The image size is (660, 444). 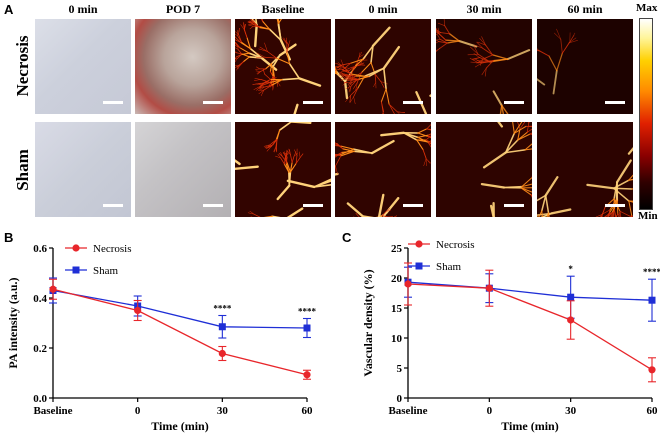 I want to click on column-title-30min: 30 min, so click(x=484, y=9).